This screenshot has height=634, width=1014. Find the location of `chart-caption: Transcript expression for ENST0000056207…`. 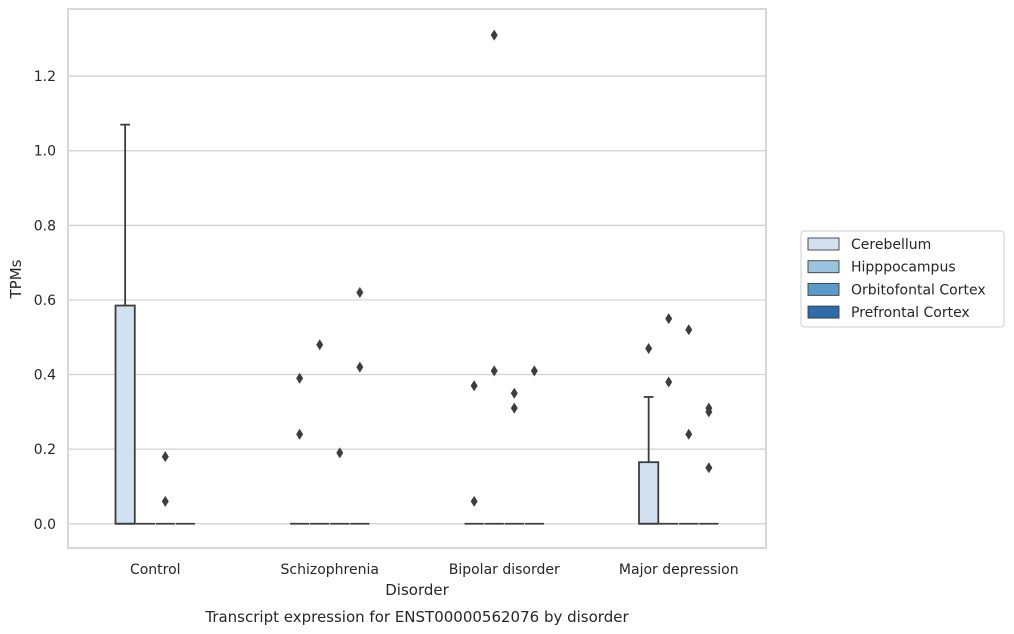

chart-caption: Transcript expression for ENST0000056207… is located at coordinates (416, 617).